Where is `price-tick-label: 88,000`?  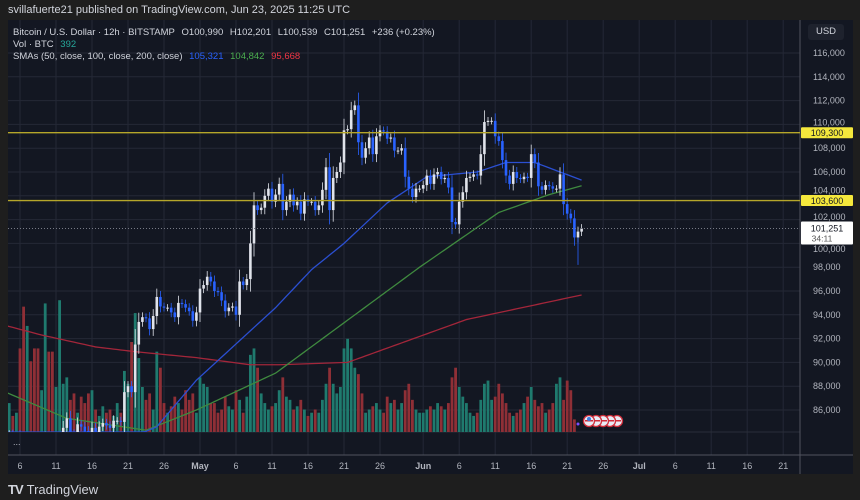 price-tick-label: 88,000 is located at coordinates (827, 386).